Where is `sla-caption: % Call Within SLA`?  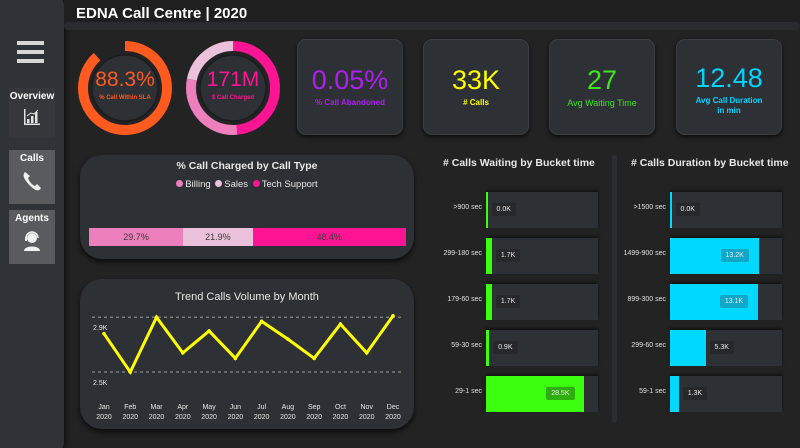 sla-caption: % Call Within SLA is located at coordinates (125, 98).